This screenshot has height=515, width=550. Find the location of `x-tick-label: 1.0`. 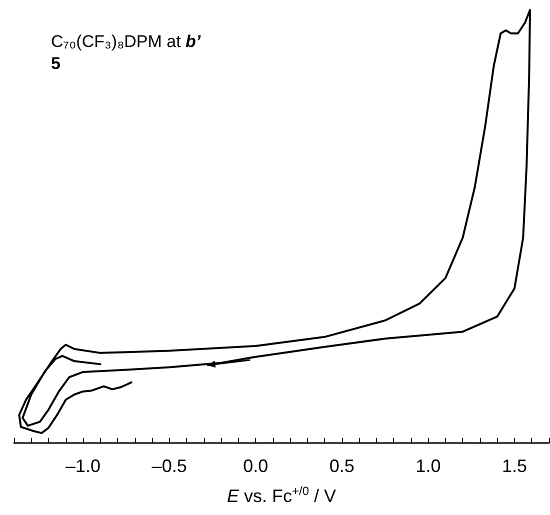

x-tick-label: 1.0 is located at coordinates (428, 466).